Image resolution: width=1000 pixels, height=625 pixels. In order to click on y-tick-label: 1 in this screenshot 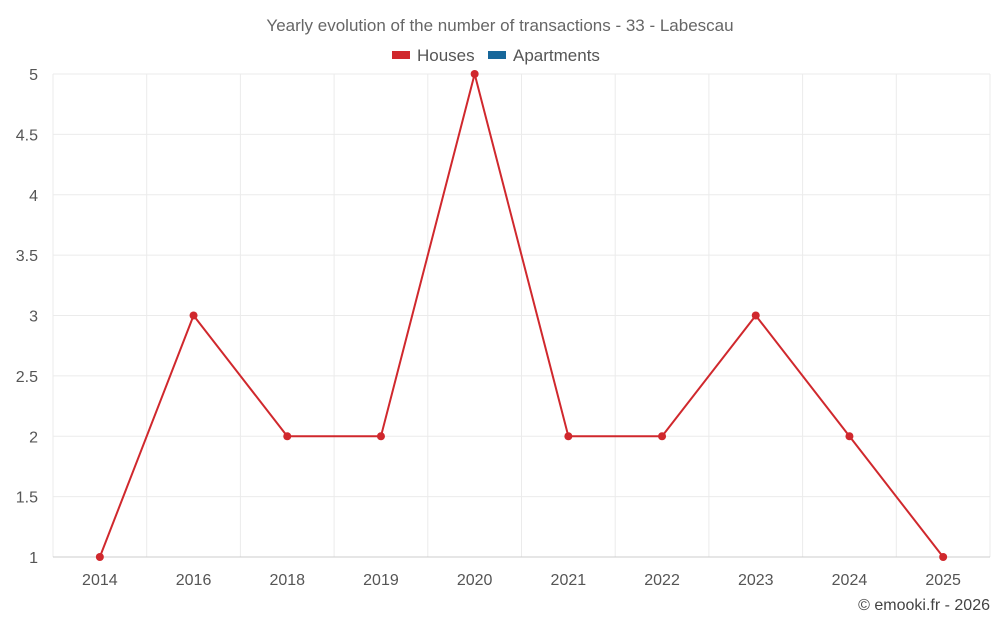, I will do `click(33, 558)`.